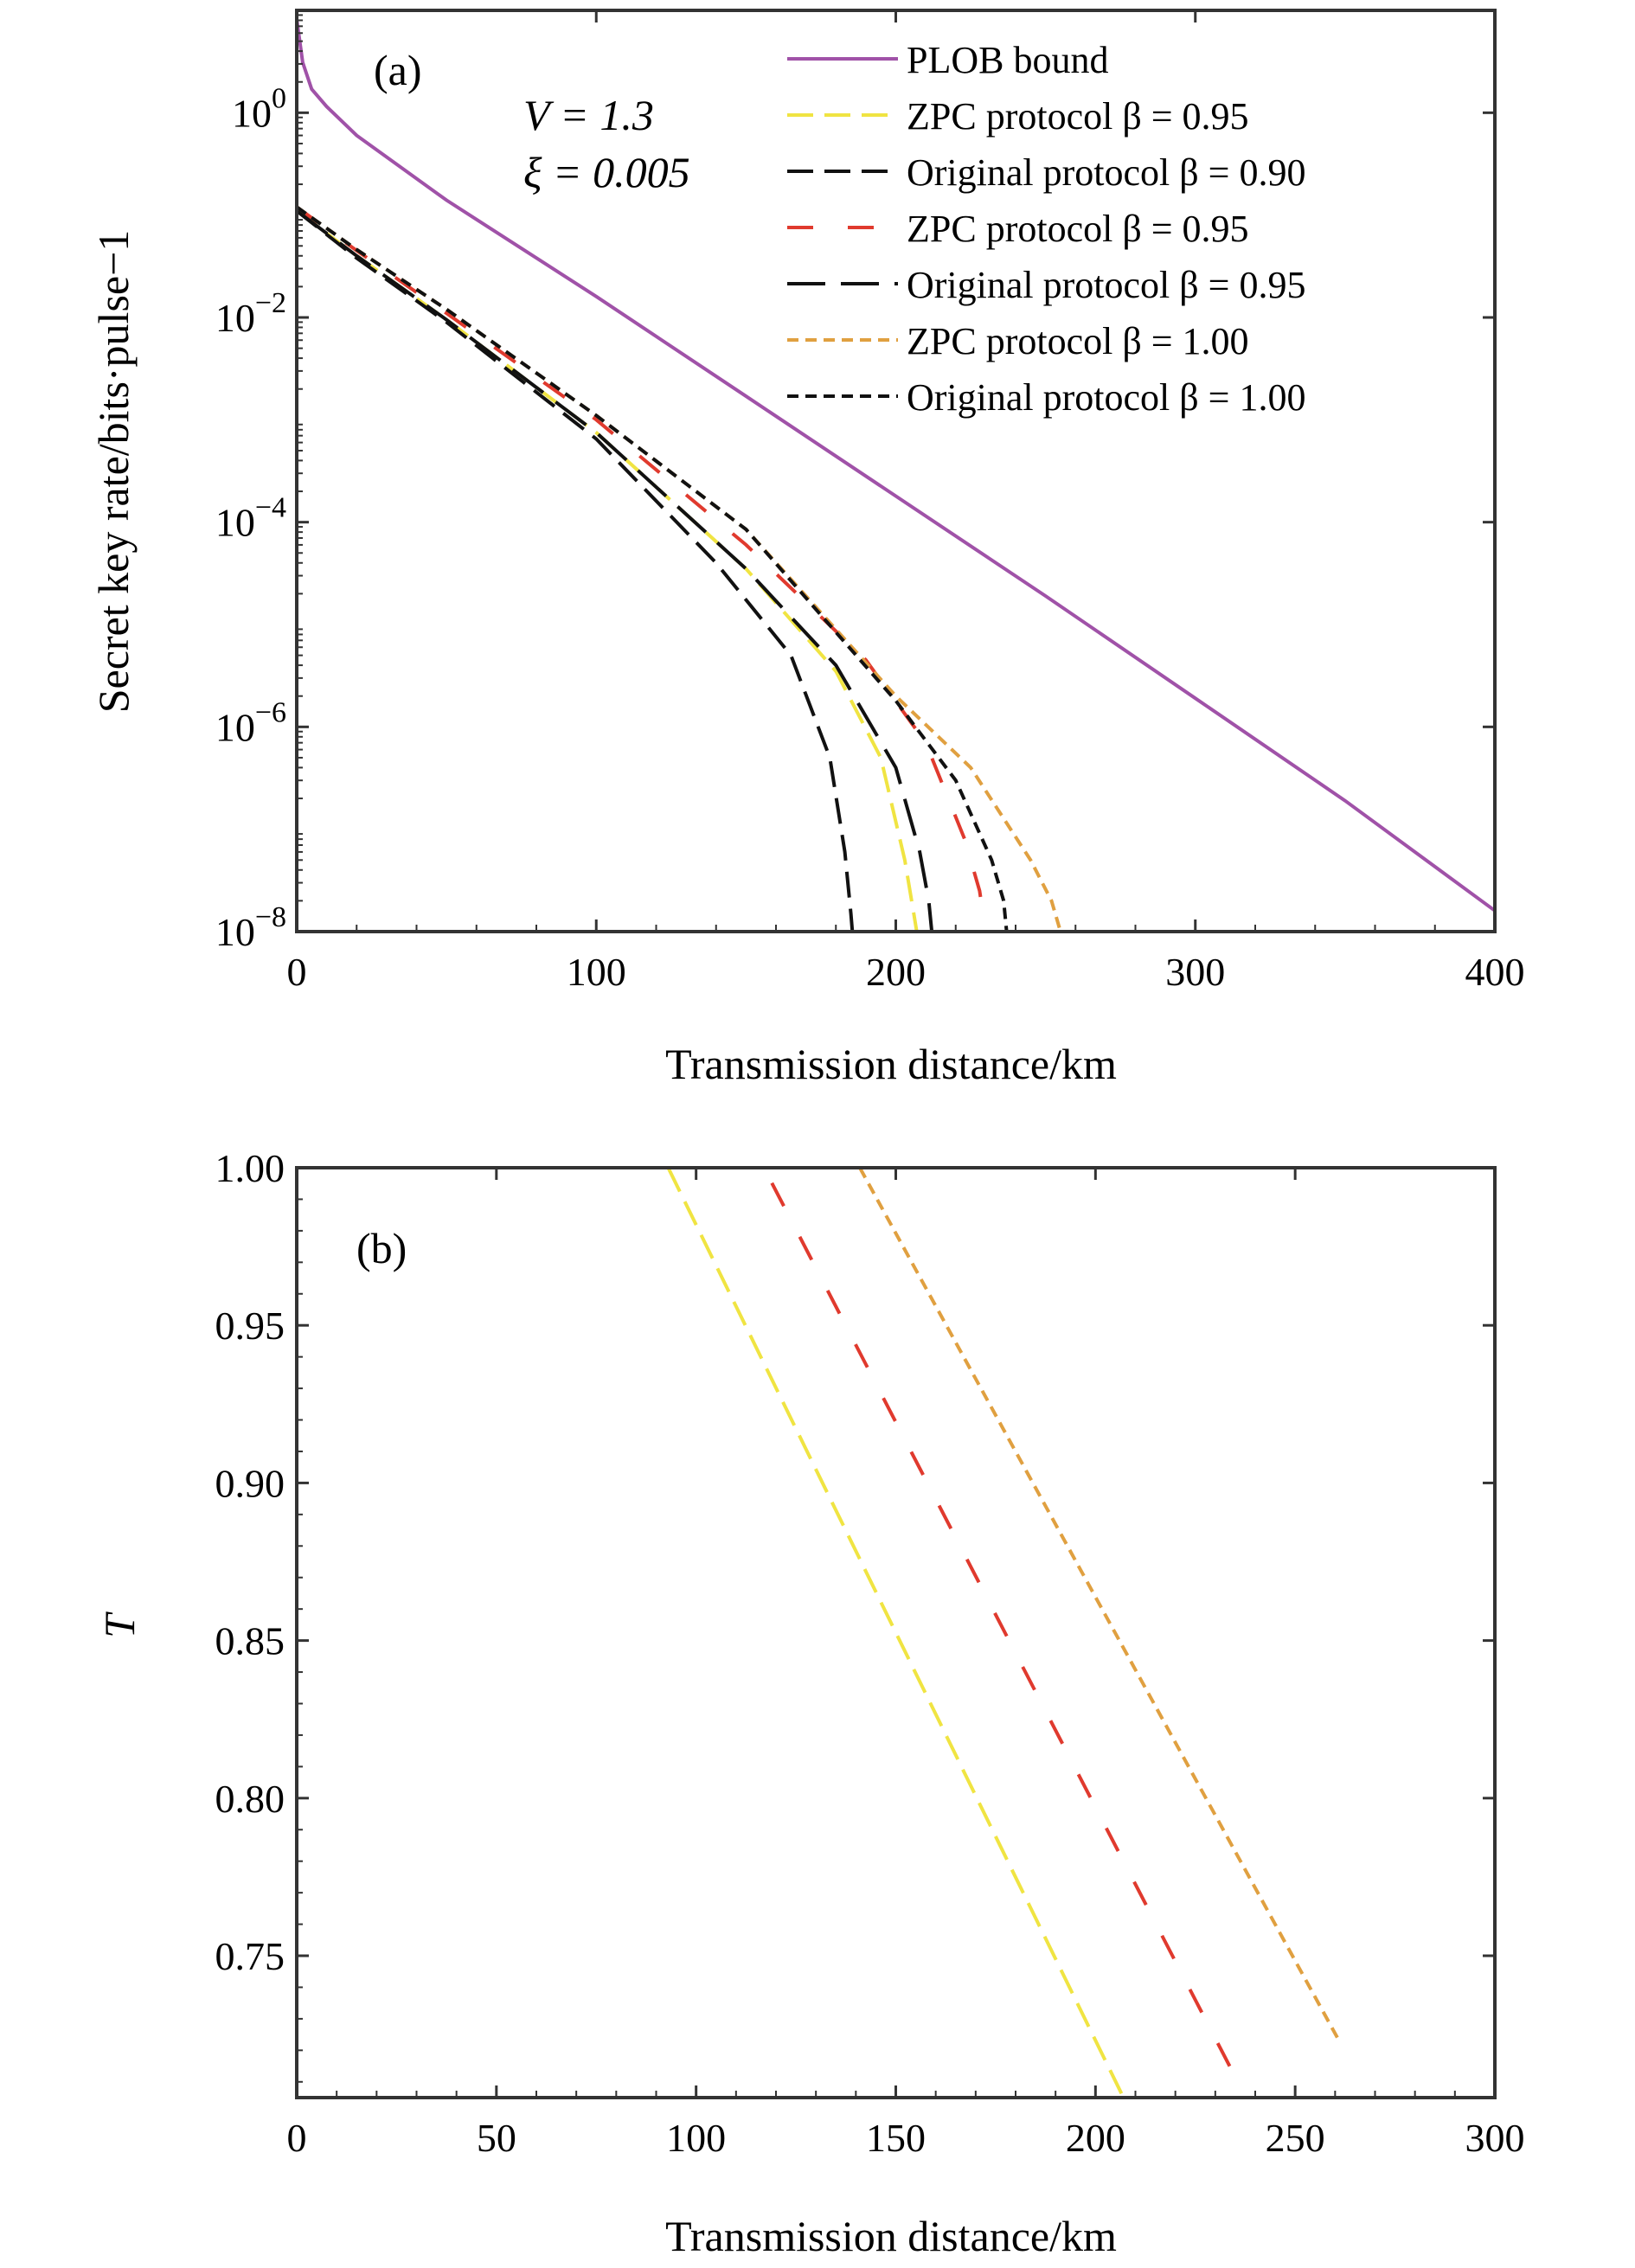 The width and height of the screenshot is (1635, 2268). Describe the element at coordinates (1195, 972) in the screenshot. I see `panel-a-x-tick-label: 300` at that location.